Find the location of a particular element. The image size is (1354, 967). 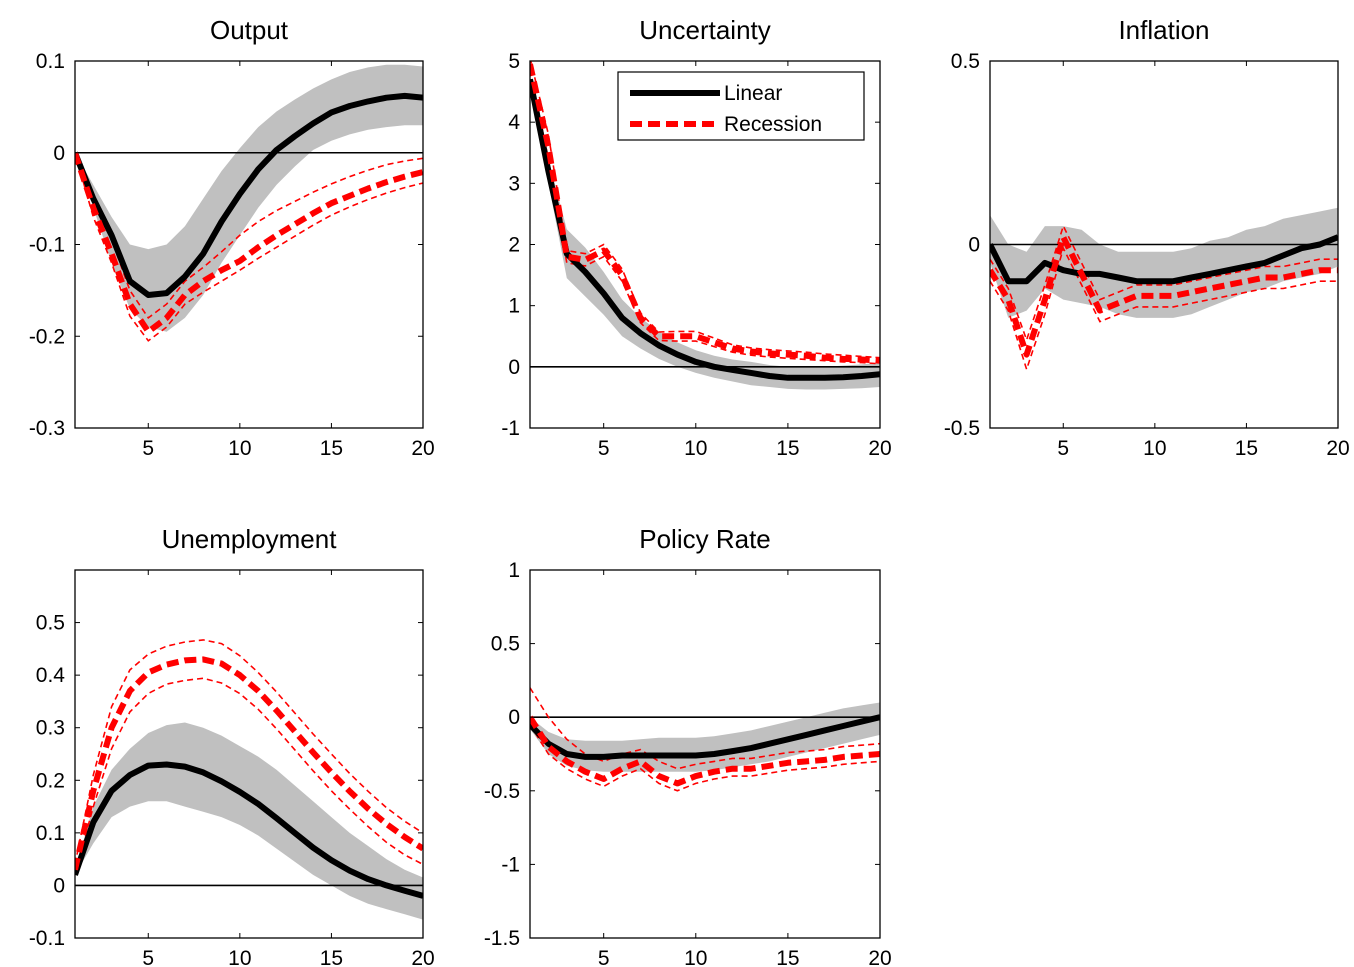

legend-linear-label: Linear is located at coordinates (753, 93).